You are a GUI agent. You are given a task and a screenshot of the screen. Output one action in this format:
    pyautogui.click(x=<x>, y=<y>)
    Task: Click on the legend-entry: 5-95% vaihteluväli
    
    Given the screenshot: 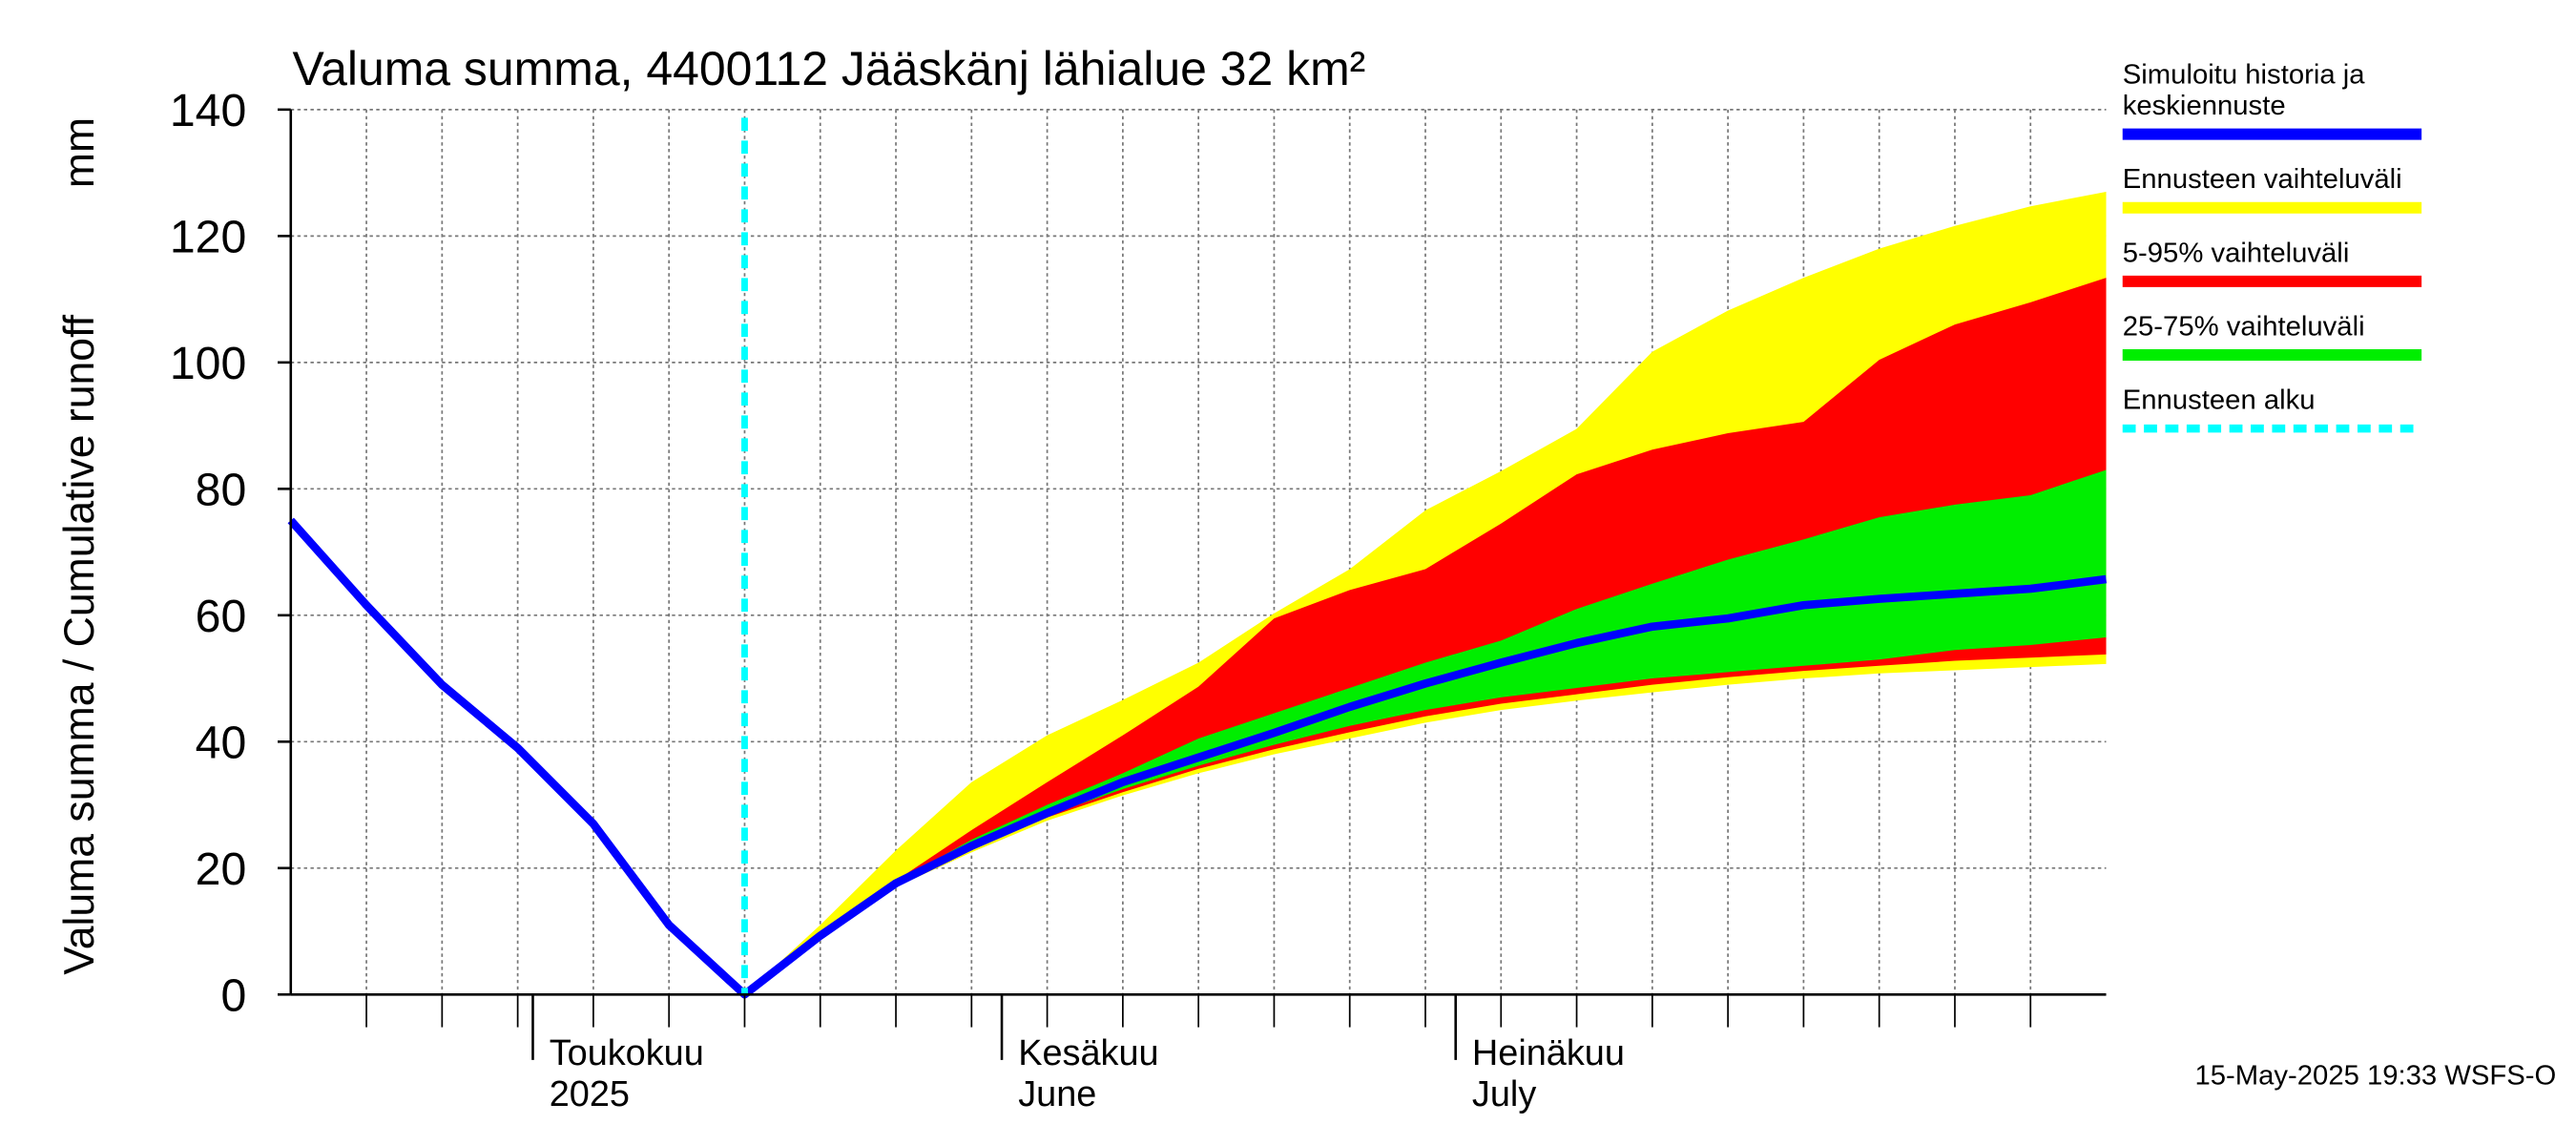 What is the action you would take?
    pyautogui.click(x=2236, y=253)
    